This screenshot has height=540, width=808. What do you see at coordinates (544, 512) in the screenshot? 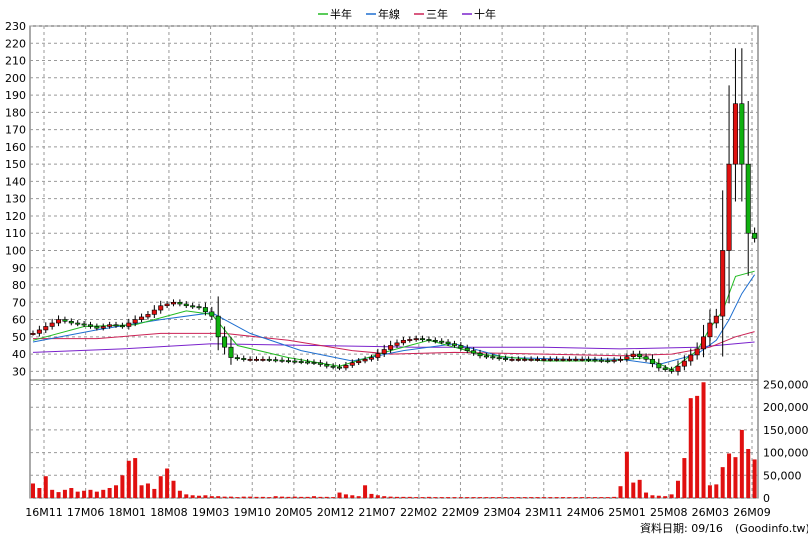
I see `time-tick-label: 23M11` at bounding box center [544, 512].